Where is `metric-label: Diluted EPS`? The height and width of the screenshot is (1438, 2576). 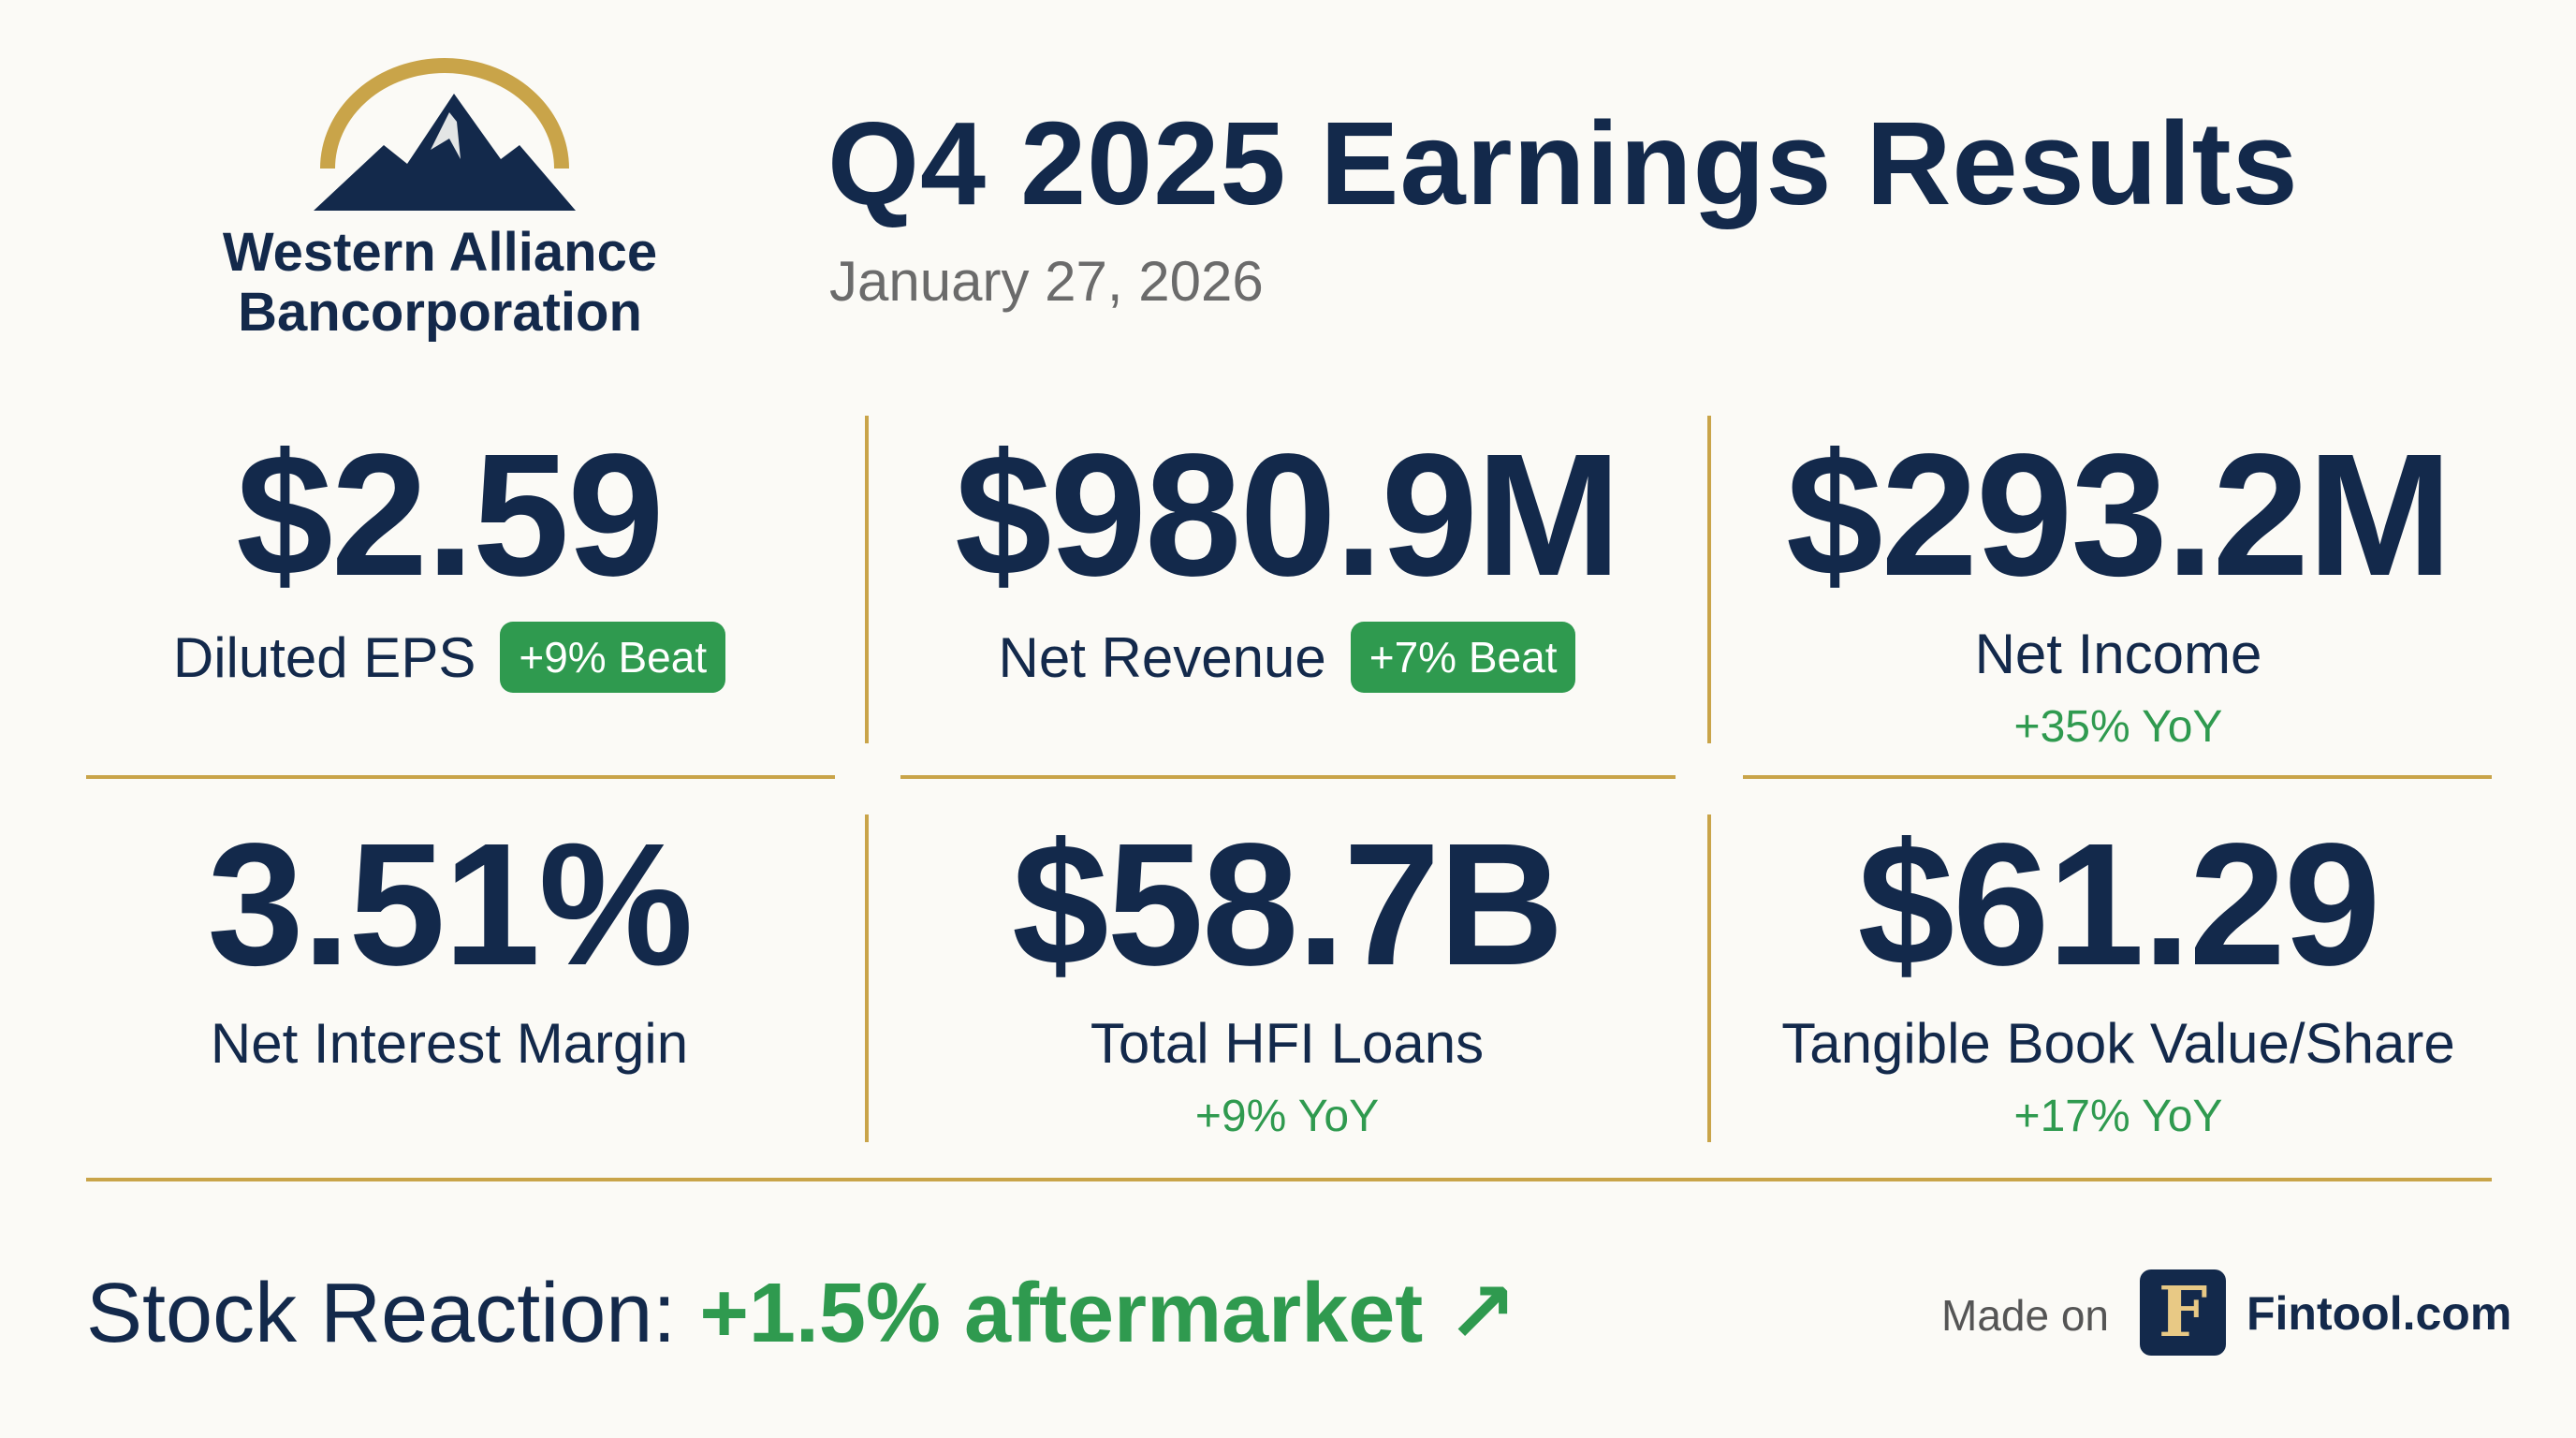
metric-label: Diluted EPS is located at coordinates (324, 657).